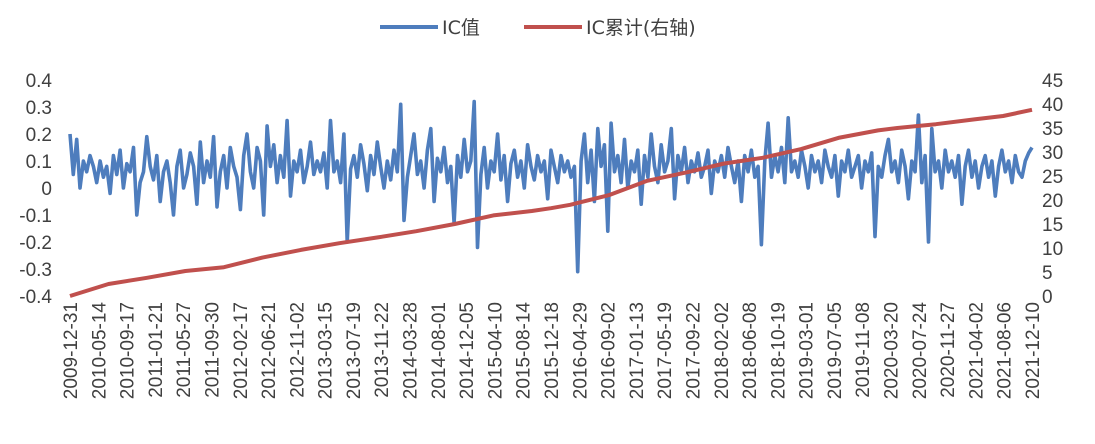  I want to click on x-tick-label: 2013-07-19, so click(354, 350).